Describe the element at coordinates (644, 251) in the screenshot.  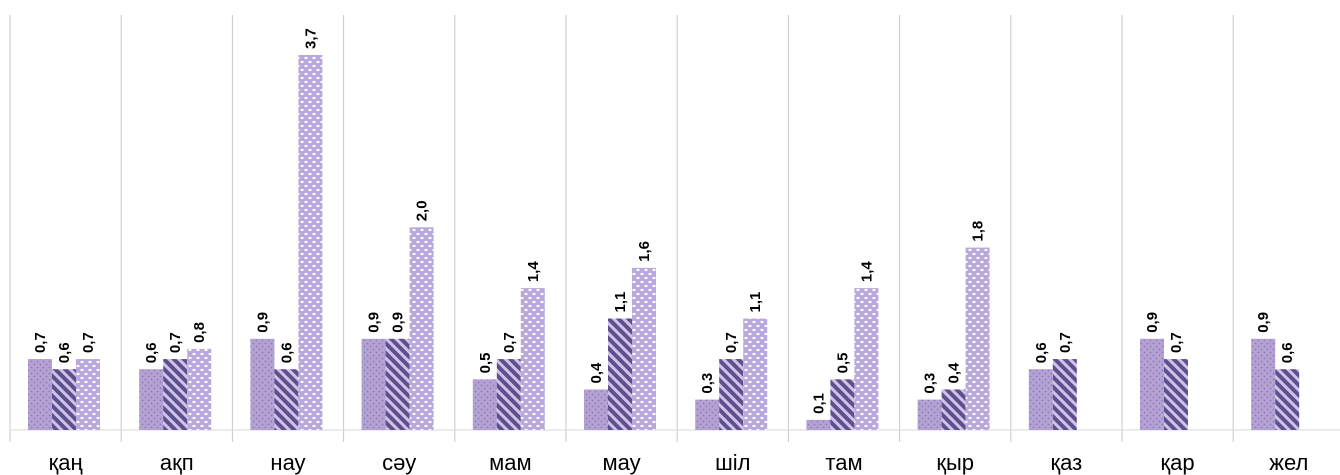
I see `data-label: 1,6` at that location.